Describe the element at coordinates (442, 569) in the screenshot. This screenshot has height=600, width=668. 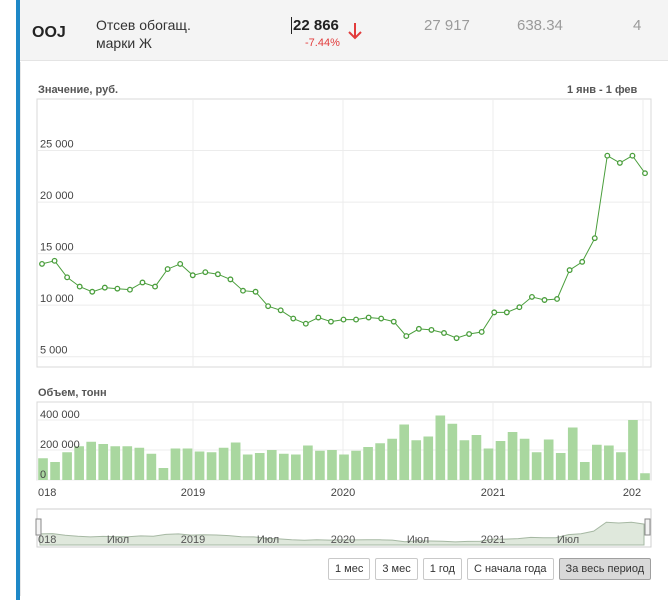
I see `period-1y-button: 1 год` at that location.